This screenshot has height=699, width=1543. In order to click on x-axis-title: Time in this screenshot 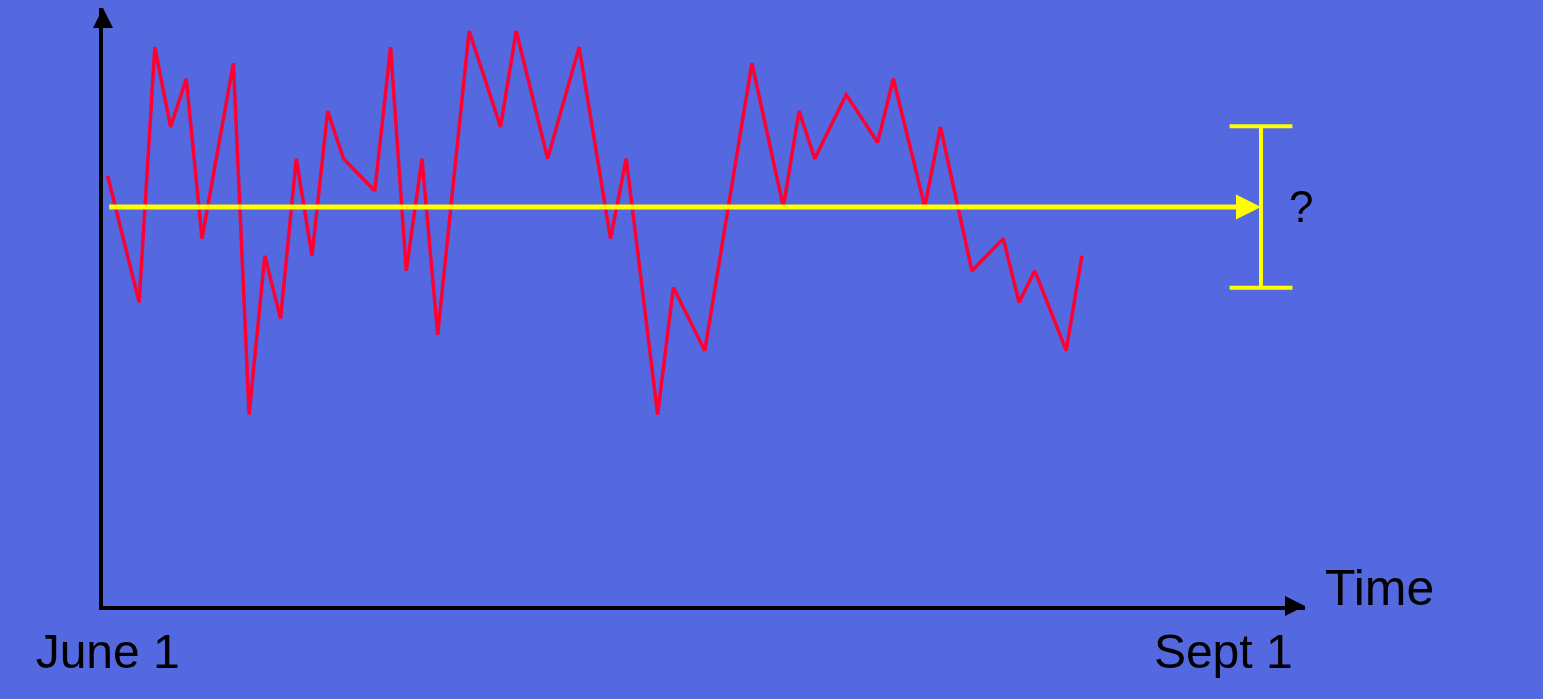, I will do `click(1380, 588)`.